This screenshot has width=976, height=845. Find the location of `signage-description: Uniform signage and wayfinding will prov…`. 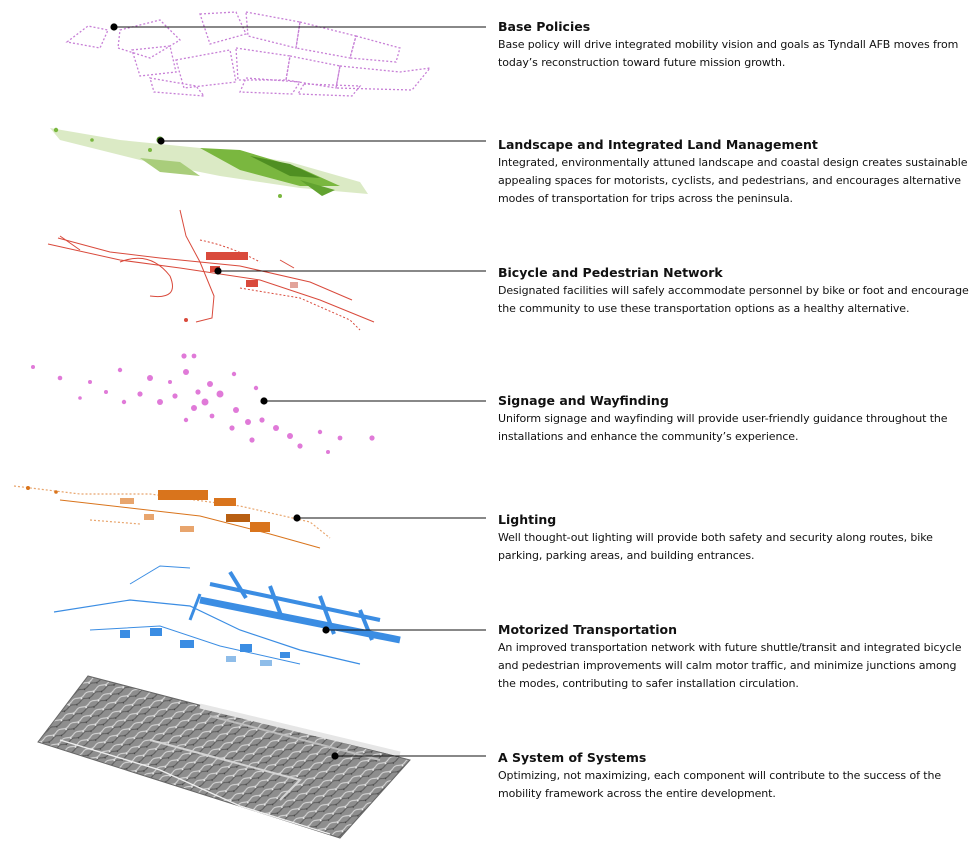

signage-description: Uniform signage and wayfinding will prov… is located at coordinates (723, 427).